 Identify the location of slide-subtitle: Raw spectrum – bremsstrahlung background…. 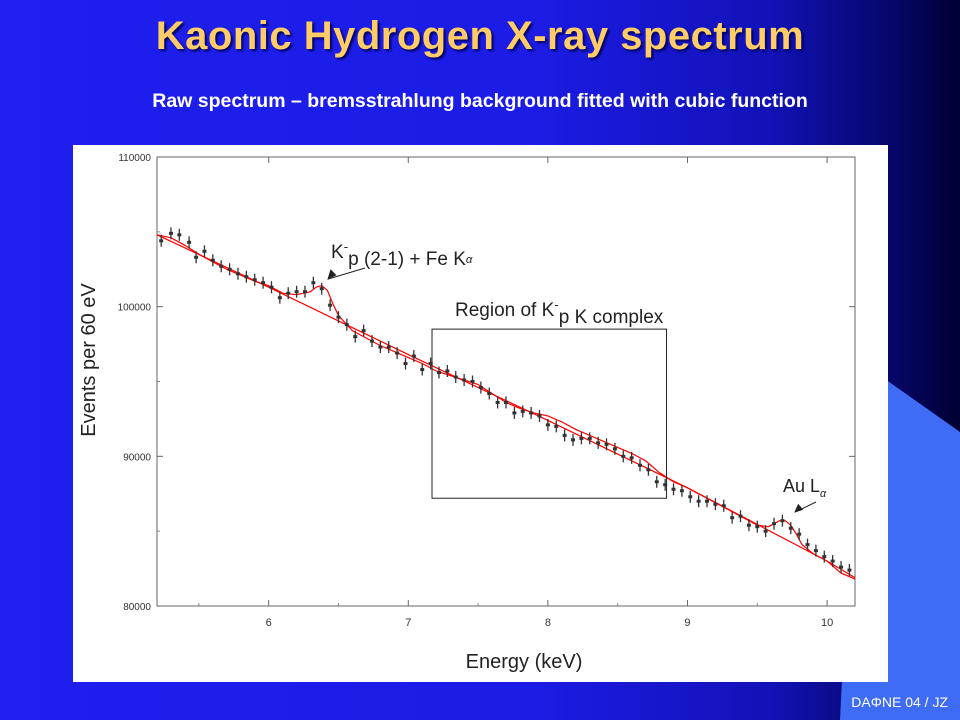
(480, 101).